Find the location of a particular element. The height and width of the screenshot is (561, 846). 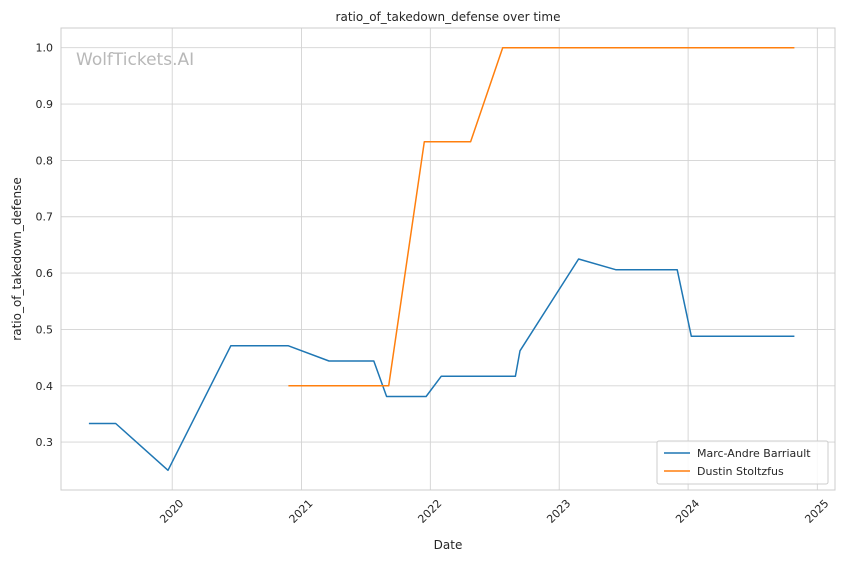

legend: Marc-Andre Barriault Dustin Stoltzfus is located at coordinates (742, 462).